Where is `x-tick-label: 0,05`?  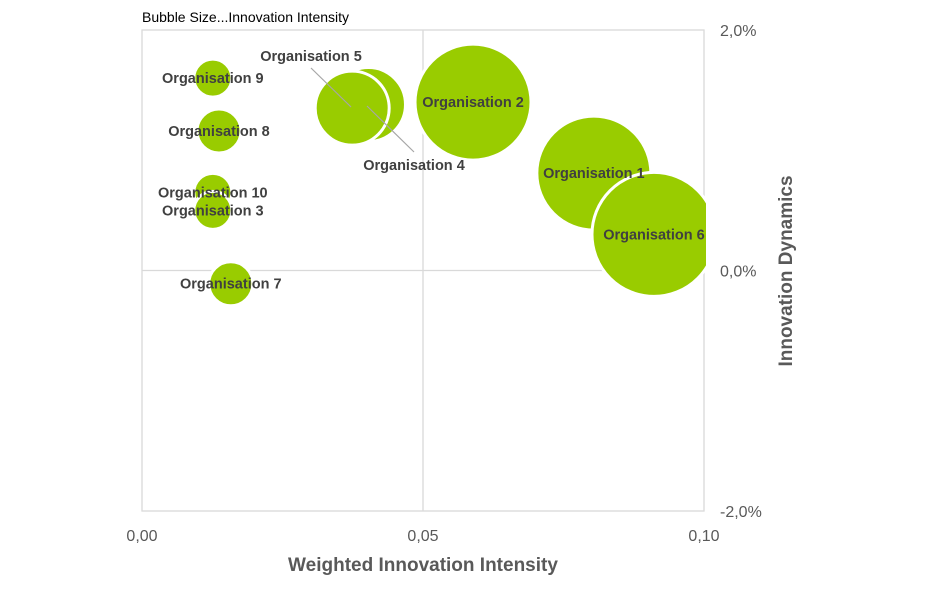
x-tick-label: 0,05 is located at coordinates (422, 536).